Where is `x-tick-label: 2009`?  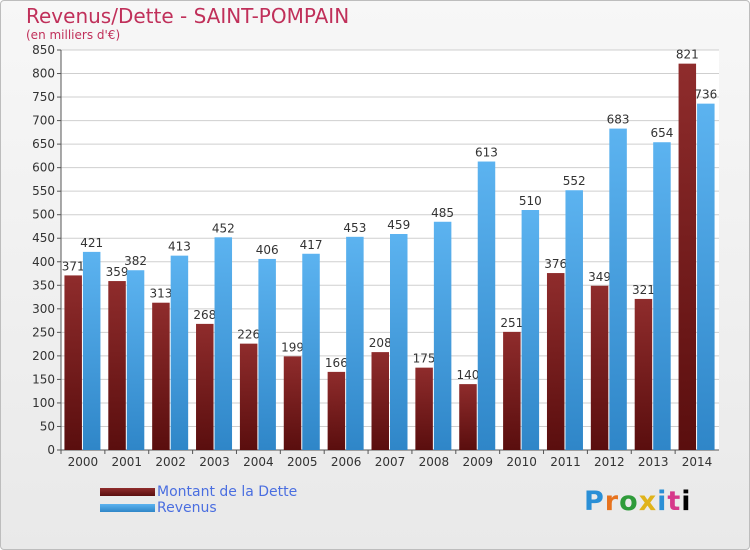 x-tick-label: 2009 is located at coordinates (477, 462).